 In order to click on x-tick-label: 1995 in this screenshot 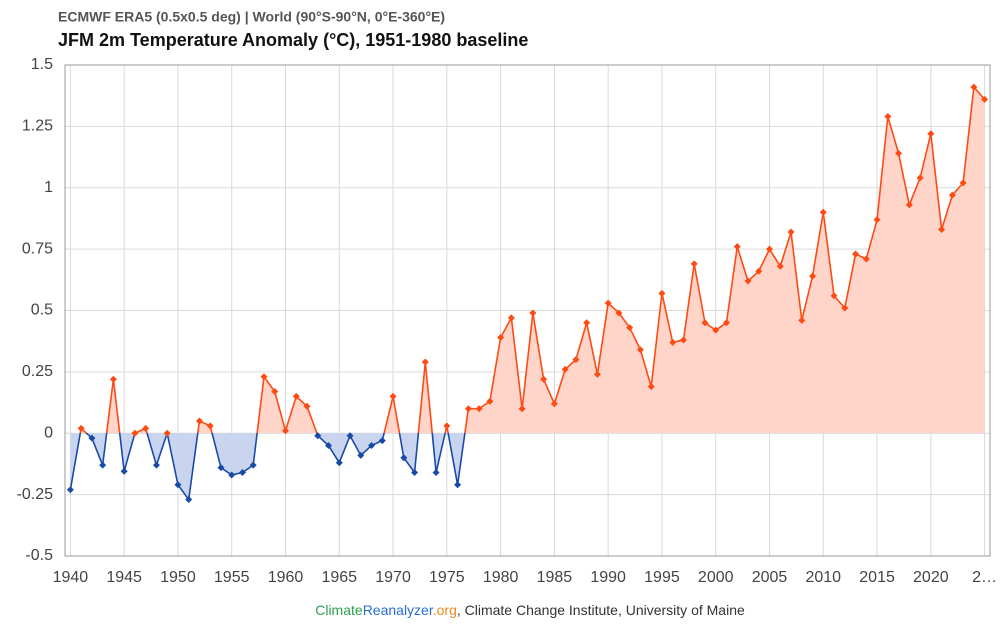, I will do `click(662, 577)`.